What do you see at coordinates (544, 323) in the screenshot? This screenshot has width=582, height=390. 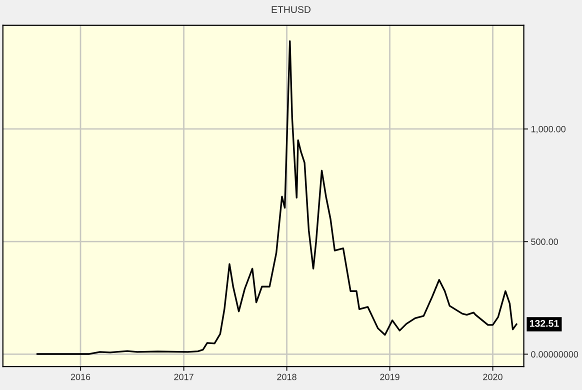 I see `text: 132.51` at bounding box center [544, 323].